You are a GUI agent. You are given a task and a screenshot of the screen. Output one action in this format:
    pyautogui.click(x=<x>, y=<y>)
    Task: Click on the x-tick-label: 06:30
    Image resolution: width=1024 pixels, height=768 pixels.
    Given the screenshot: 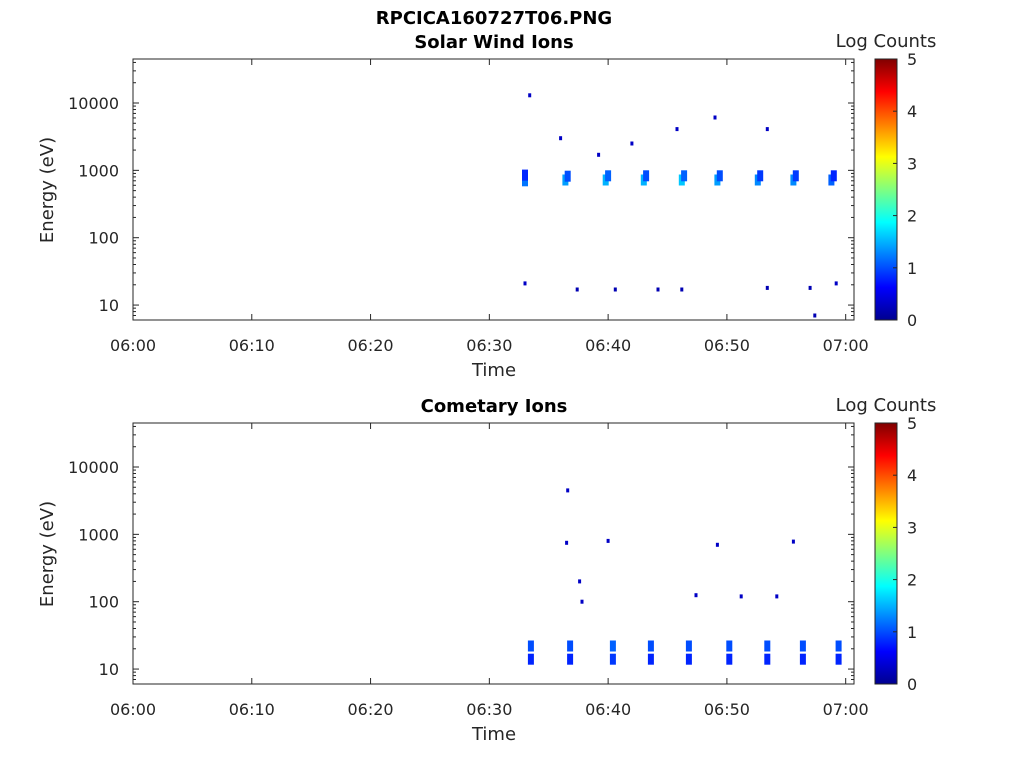 What is the action you would take?
    pyautogui.click(x=489, y=345)
    